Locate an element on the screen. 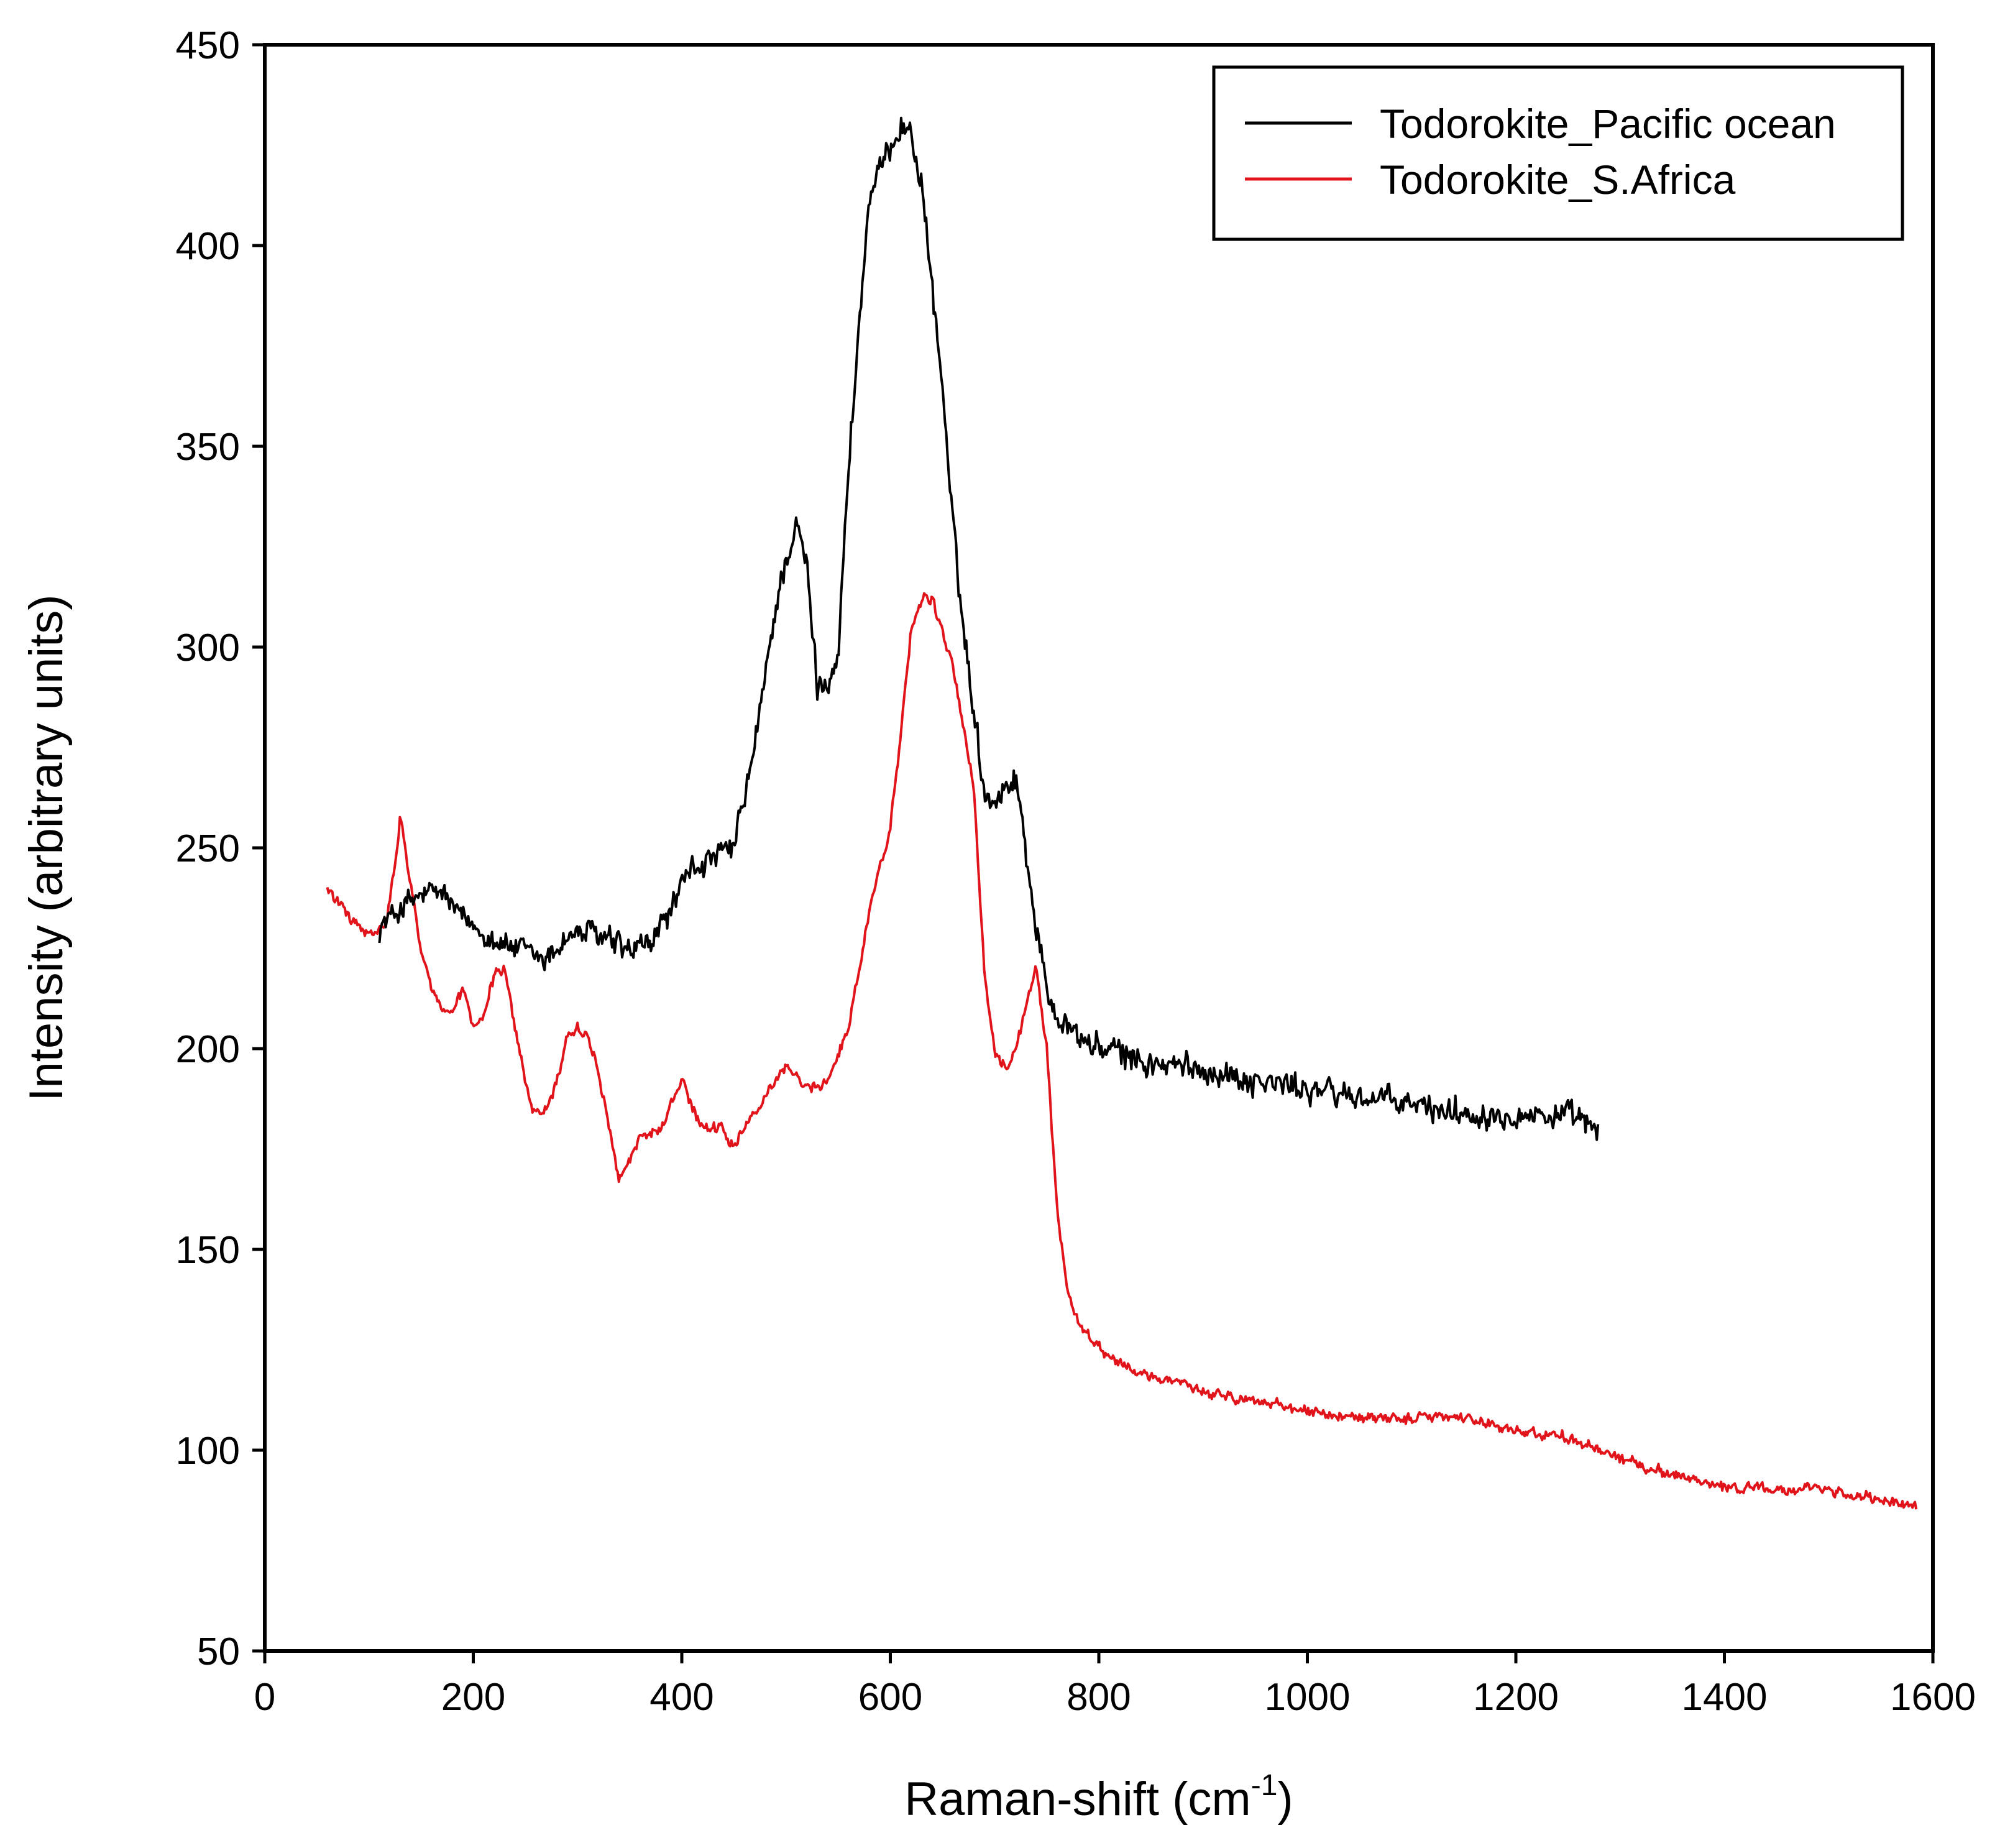  x-axis-ticks: 0 200 400 600 800 1000 1200 1400 1600 is located at coordinates (1115, 1685).